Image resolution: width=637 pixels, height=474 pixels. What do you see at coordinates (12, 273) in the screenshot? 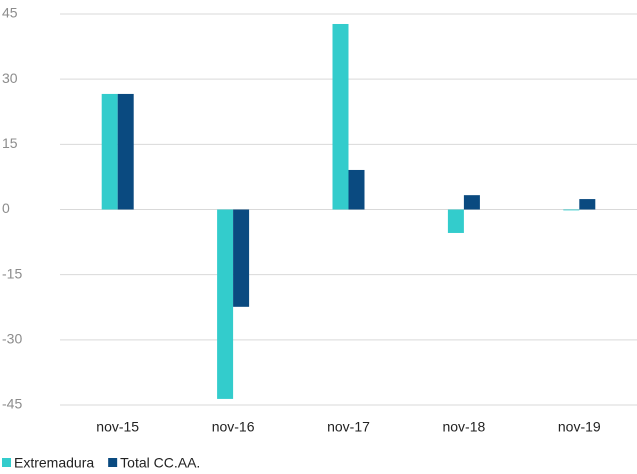
I see `y-tick-label: -15` at bounding box center [12, 273].